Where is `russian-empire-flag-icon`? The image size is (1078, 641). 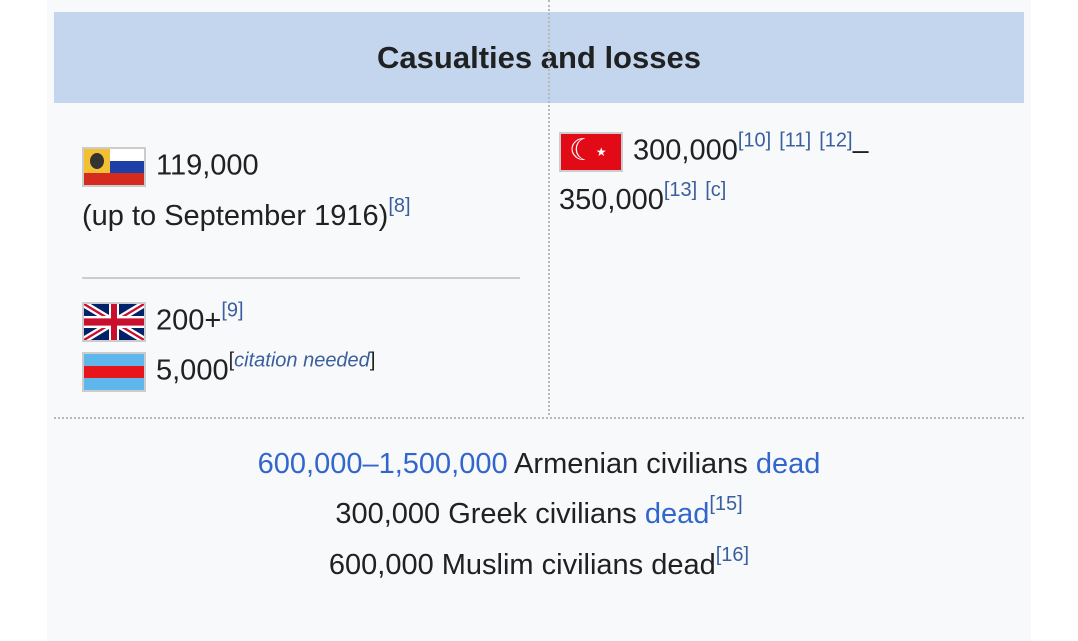 russian-empire-flag-icon is located at coordinates (114, 167).